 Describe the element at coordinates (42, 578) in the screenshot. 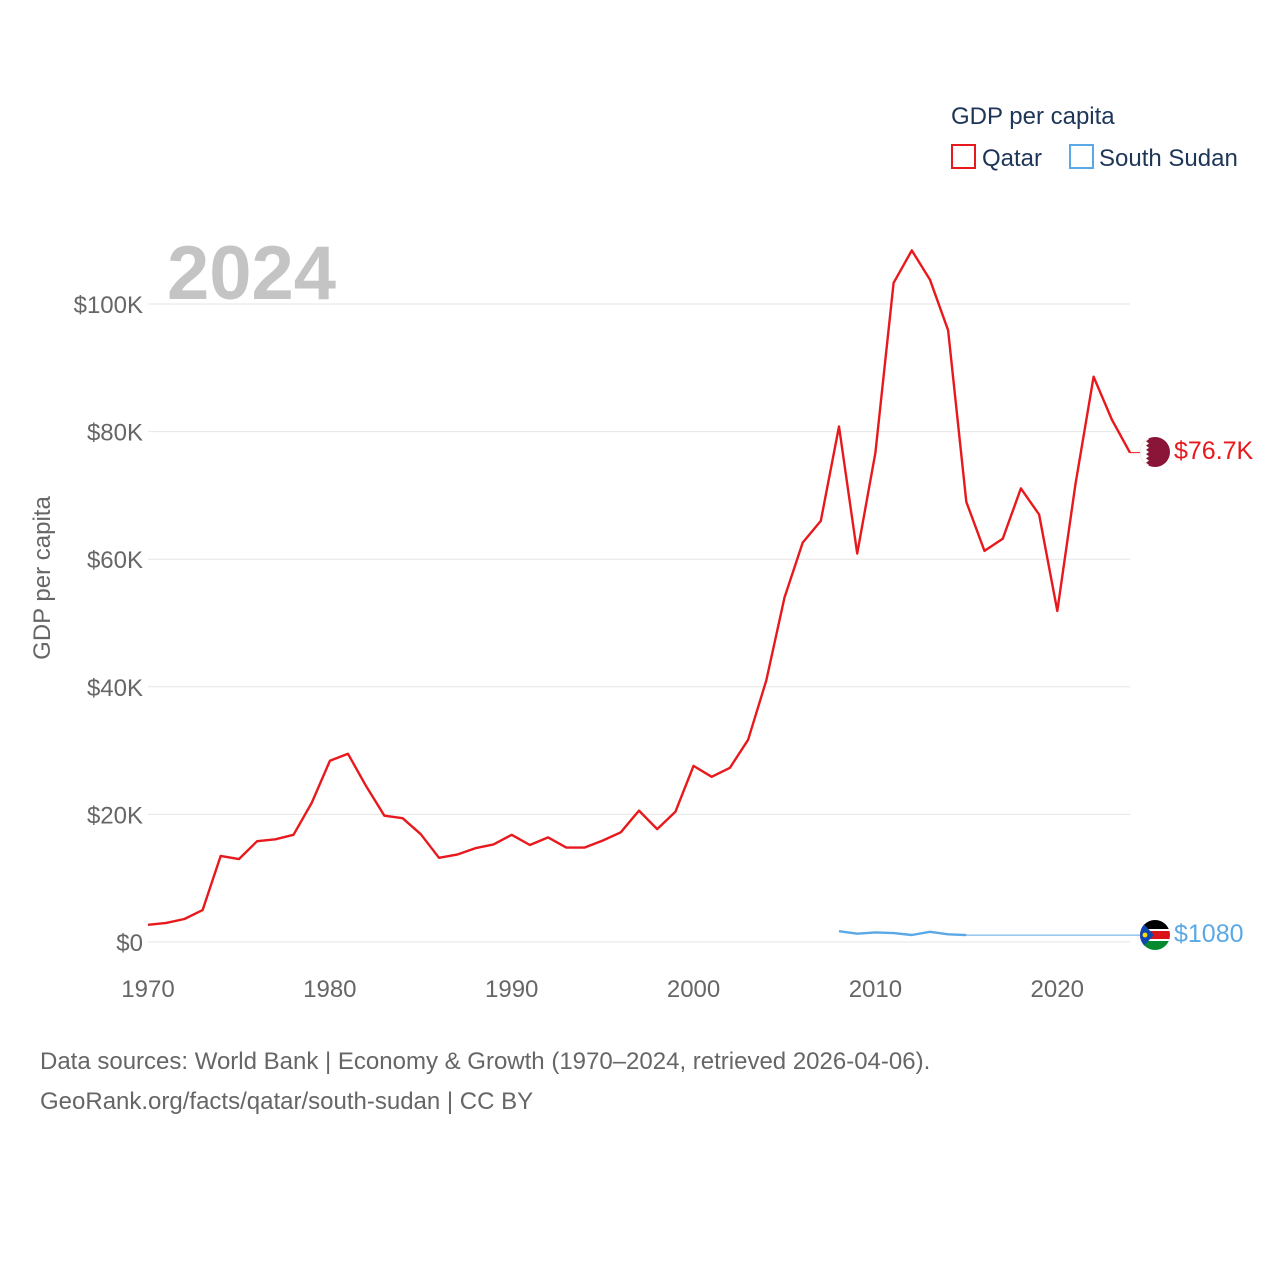

I see `y-axis-title: GDP per capita` at that location.